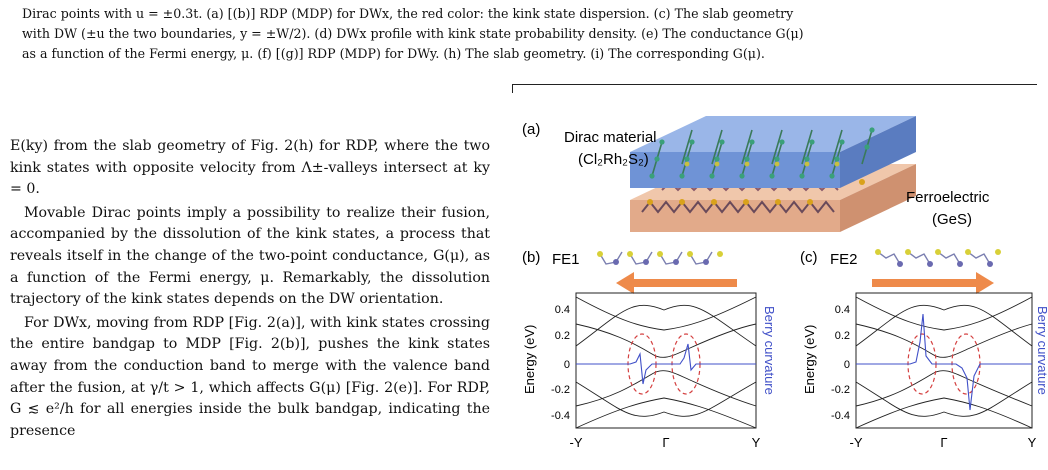 This screenshot has width=1048, height=470. What do you see at coordinates (512, 88) in the screenshot?
I see `figure-rule-tick` at bounding box center [512, 88].